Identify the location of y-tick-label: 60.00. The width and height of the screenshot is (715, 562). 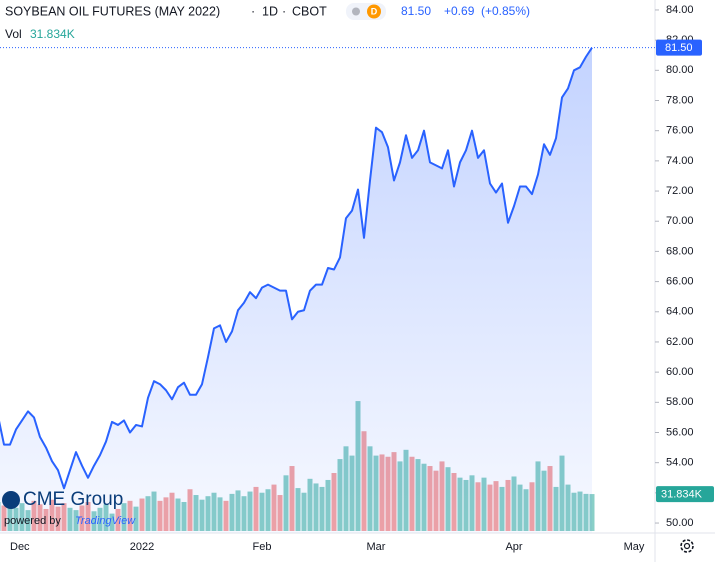
(680, 372).